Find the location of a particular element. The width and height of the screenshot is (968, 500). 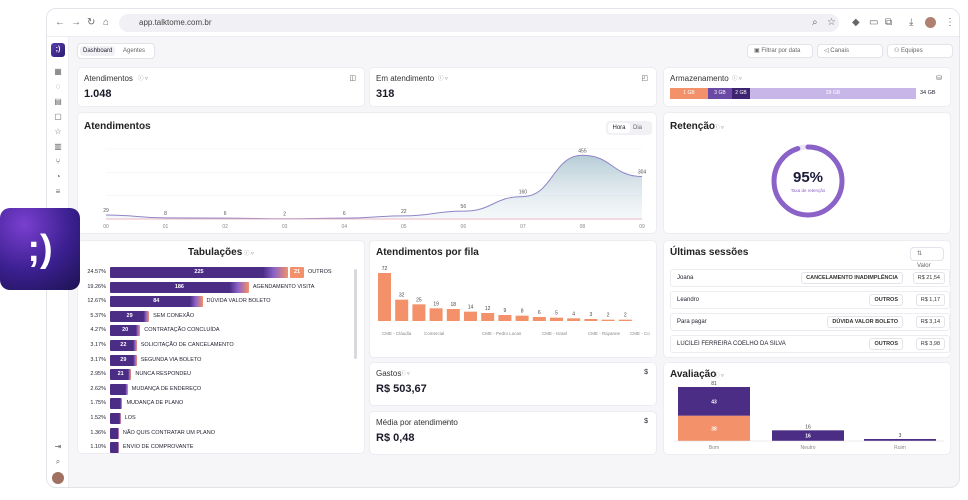

avaliacao-chart: 38 43 81 Bom 16 16 Neutro 3 Ruim is located at coordinates (809, 416).